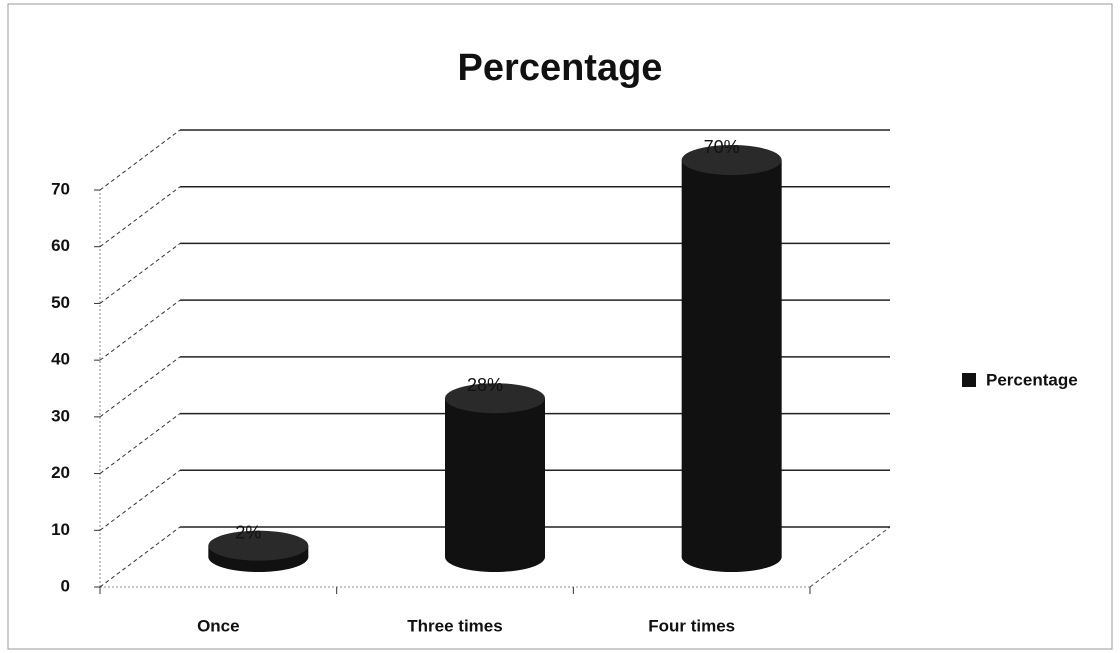 The width and height of the screenshot is (1120, 653). What do you see at coordinates (60, 302) in the screenshot?
I see `y-tick-label: 50` at bounding box center [60, 302].